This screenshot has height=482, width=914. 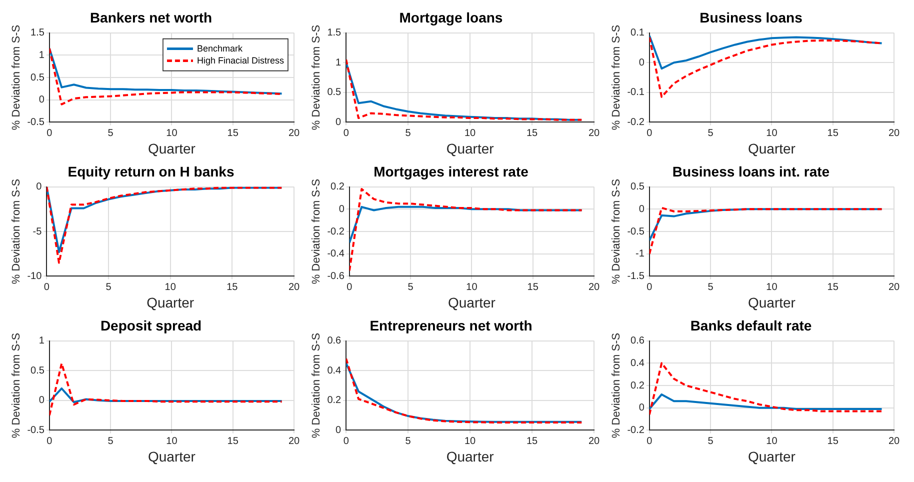 I want to click on y-tick-label: -1, so click(x=640, y=254).